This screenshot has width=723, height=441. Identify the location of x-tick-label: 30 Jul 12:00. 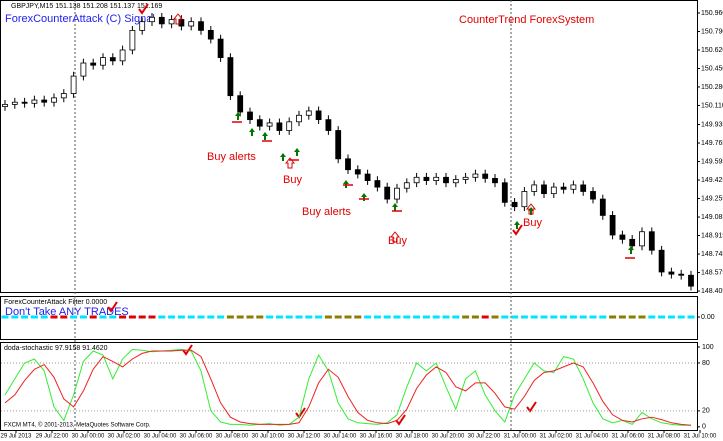
(304, 437).